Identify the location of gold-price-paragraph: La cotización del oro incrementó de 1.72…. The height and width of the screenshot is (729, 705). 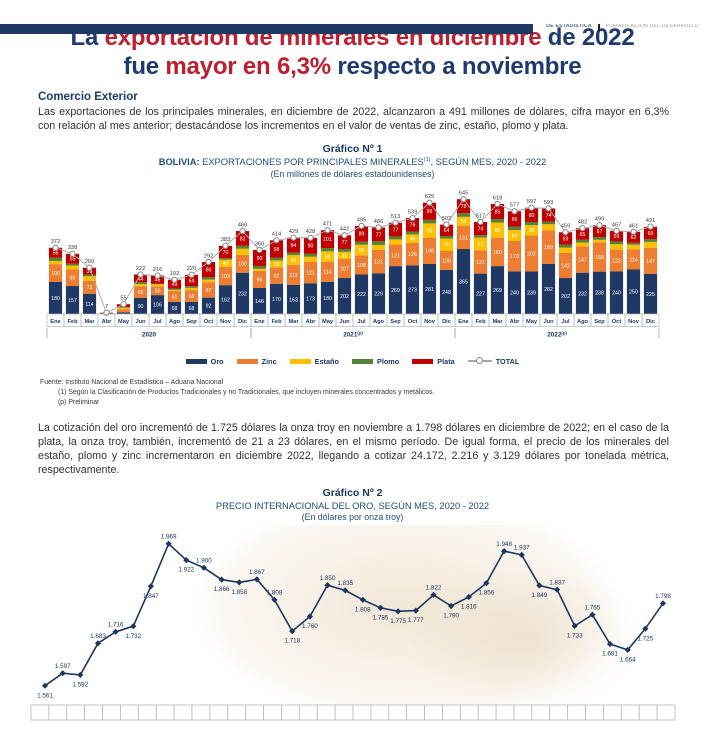
(353, 448).